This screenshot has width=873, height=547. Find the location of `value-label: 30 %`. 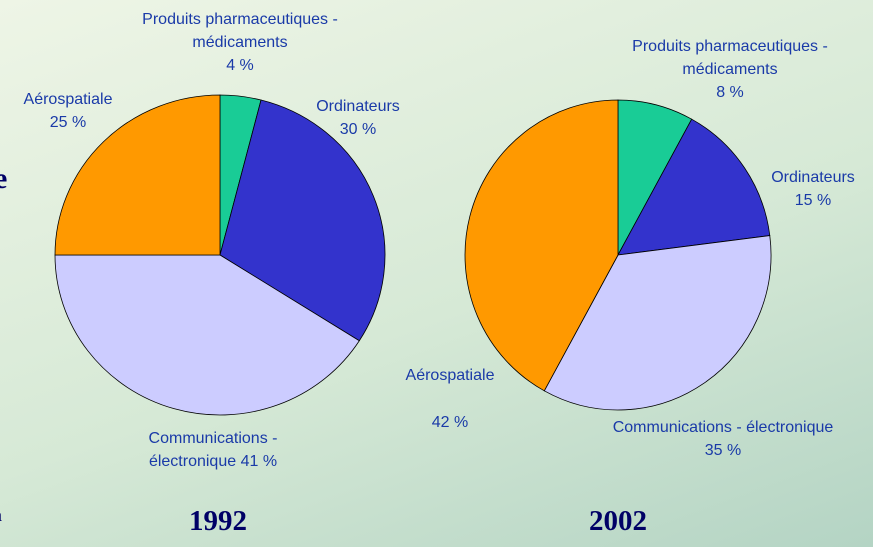

value-label: 30 % is located at coordinates (358, 129).